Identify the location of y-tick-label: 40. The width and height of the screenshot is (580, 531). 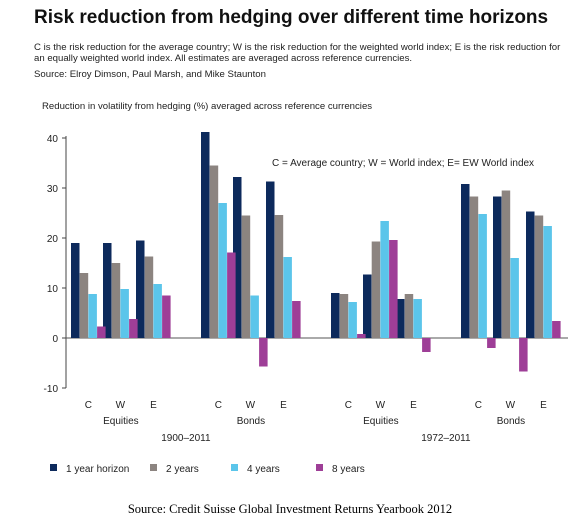
(53, 139).